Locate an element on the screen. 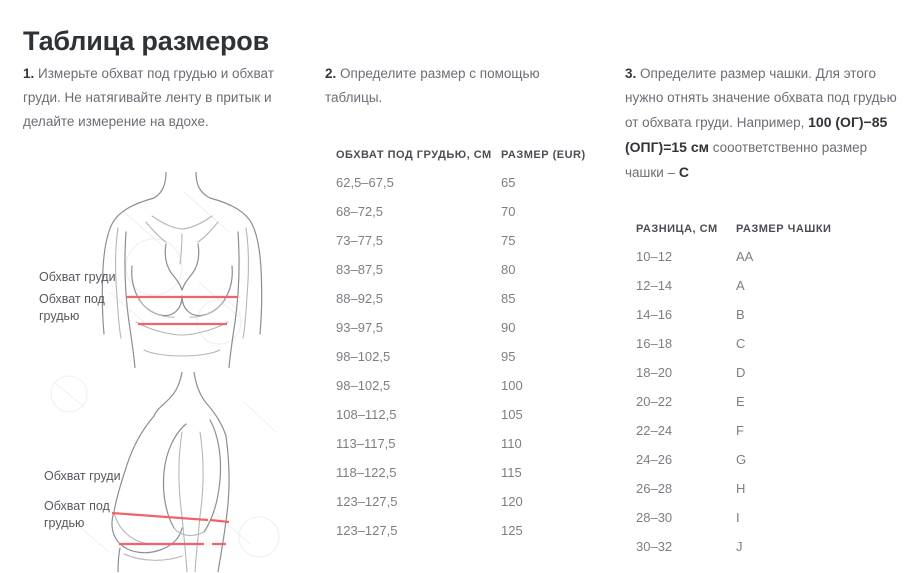  table-row: 98–102,5 100 is located at coordinates (470, 385).